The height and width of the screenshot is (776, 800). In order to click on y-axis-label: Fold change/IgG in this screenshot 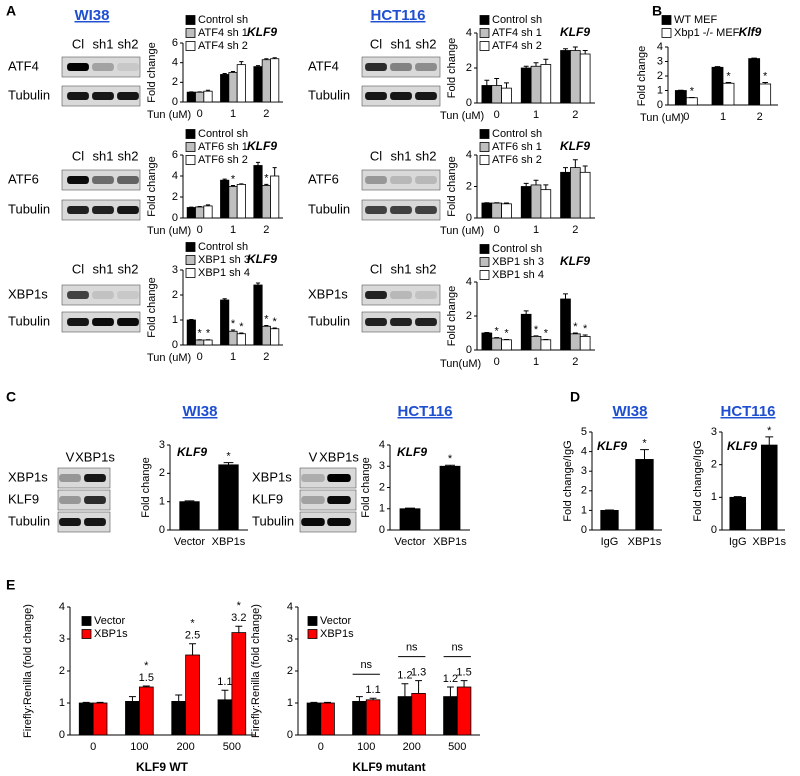, I will do `click(698, 480)`.